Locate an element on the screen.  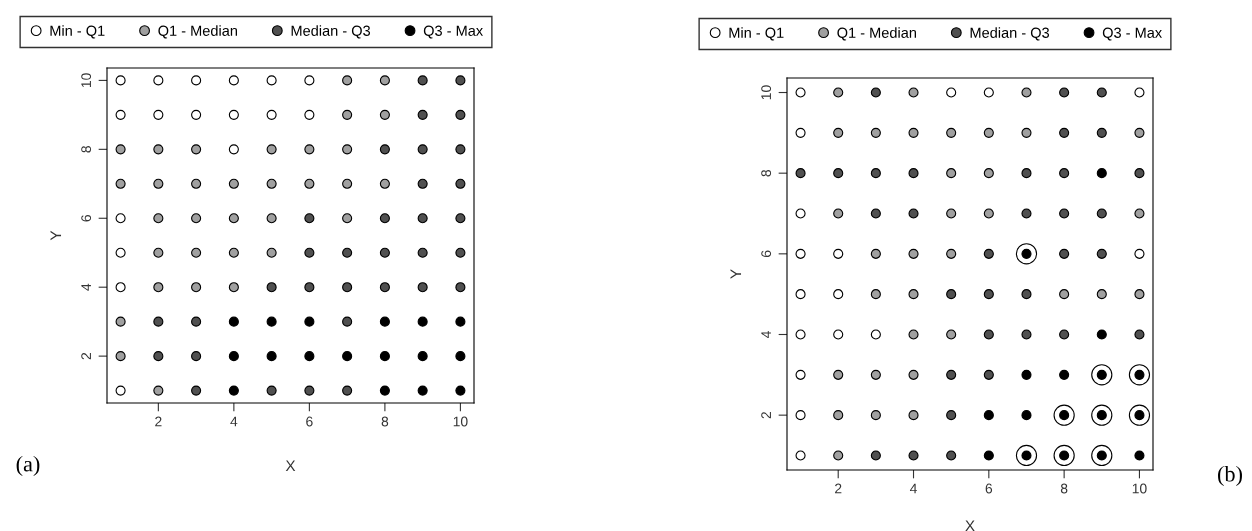
legend-label: Median - Q3 is located at coordinates (1010, 34).